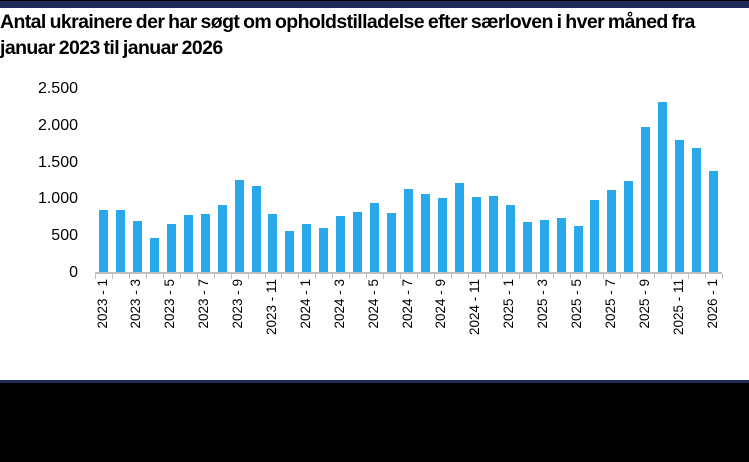 Image resolution: width=749 pixels, height=462 pixels. What do you see at coordinates (712, 304) in the screenshot?
I see `x-axis-label-2026-1: 2026 - 1` at bounding box center [712, 304].